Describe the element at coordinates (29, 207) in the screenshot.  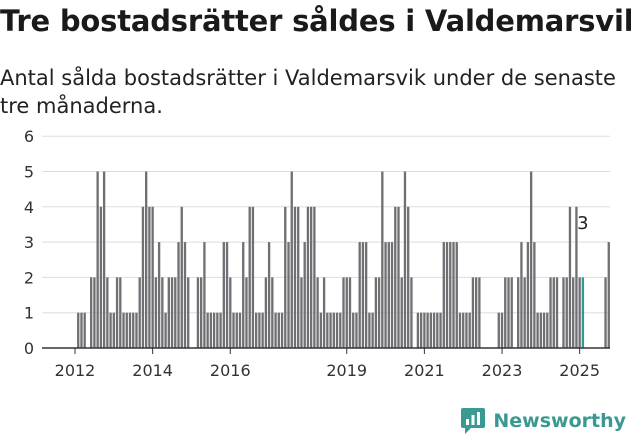
I see `y-tick-label: 4` at that location.